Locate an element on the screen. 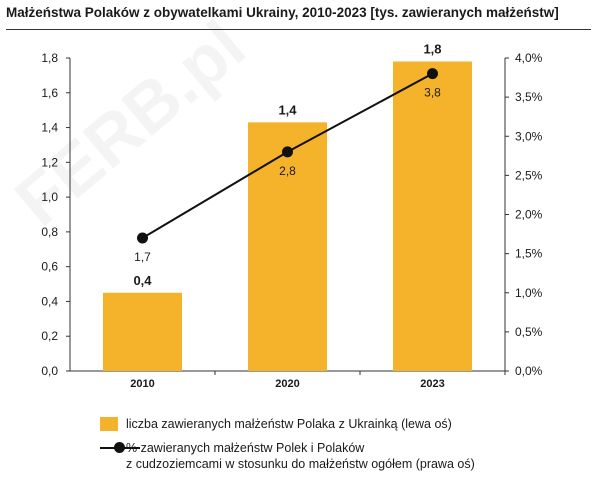  right-tick-label: 1,0% is located at coordinates (529, 293).